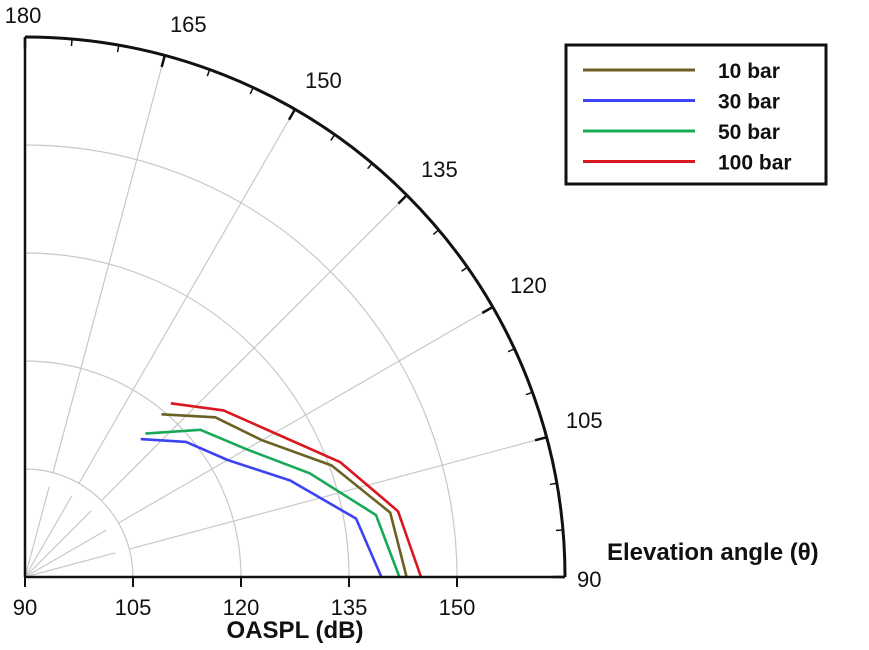 The image size is (869, 650). What do you see at coordinates (528, 285) in the screenshot?
I see `angular-tick-label-120: 120` at bounding box center [528, 285].